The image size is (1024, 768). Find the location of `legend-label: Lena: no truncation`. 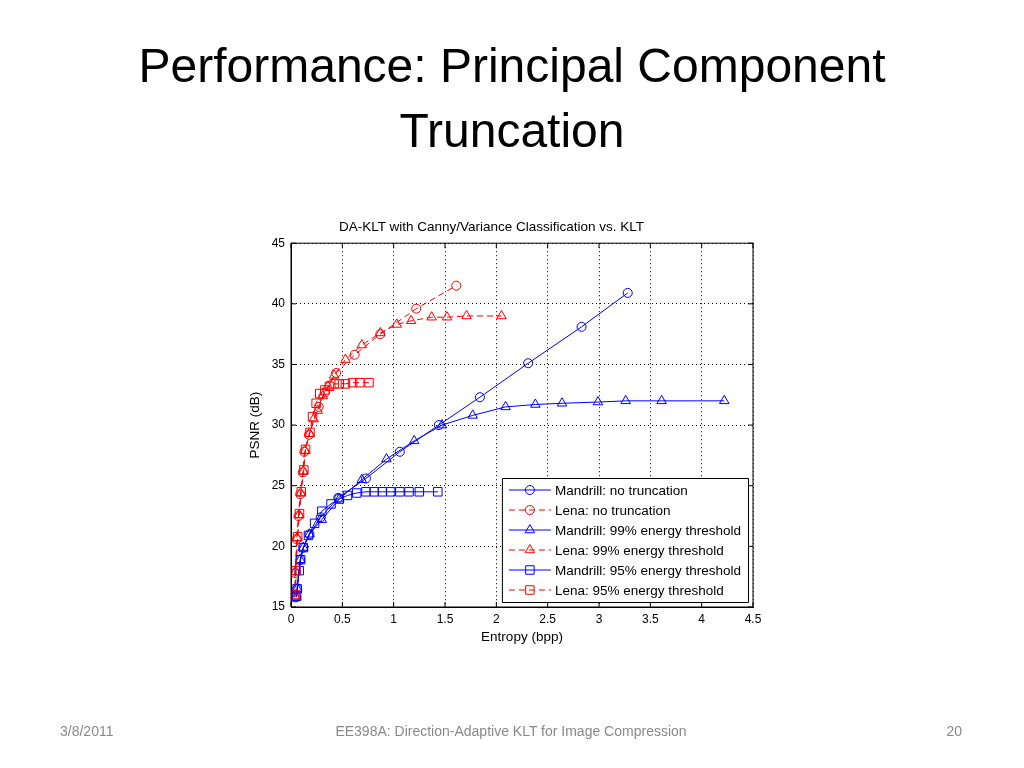

legend-label: Lena: no truncation is located at coordinates (612, 510).